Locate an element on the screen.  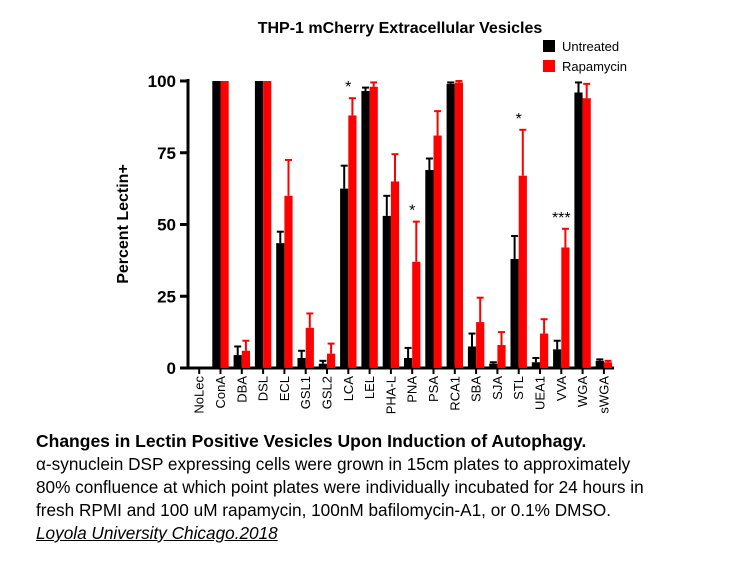
significance-annotations: ****** is located at coordinates (457, 153).